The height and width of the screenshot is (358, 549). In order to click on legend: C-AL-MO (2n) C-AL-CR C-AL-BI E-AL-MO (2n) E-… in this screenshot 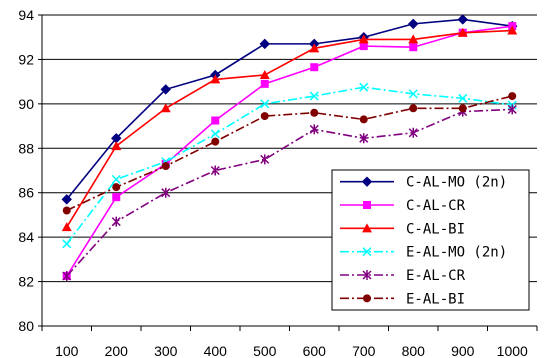, I will do `click(430, 240)`.